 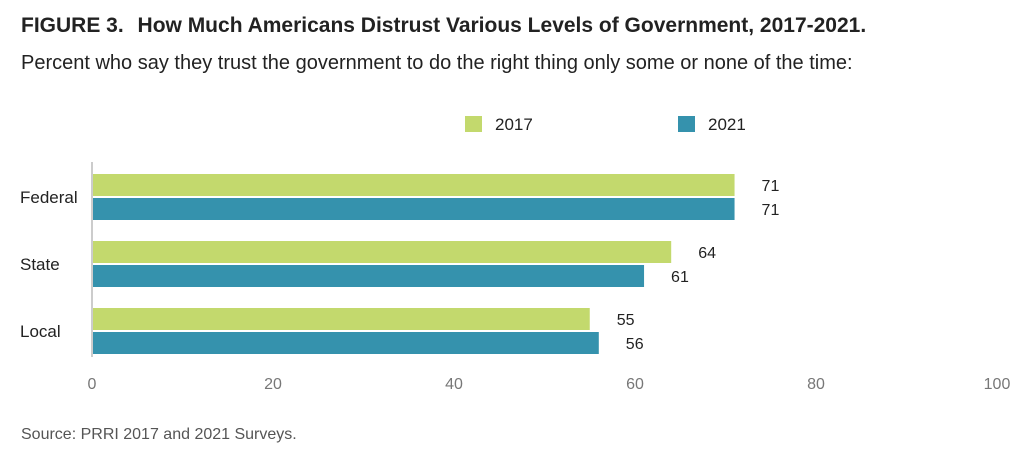 I want to click on x-tick-label-0: 0, so click(x=92, y=384).